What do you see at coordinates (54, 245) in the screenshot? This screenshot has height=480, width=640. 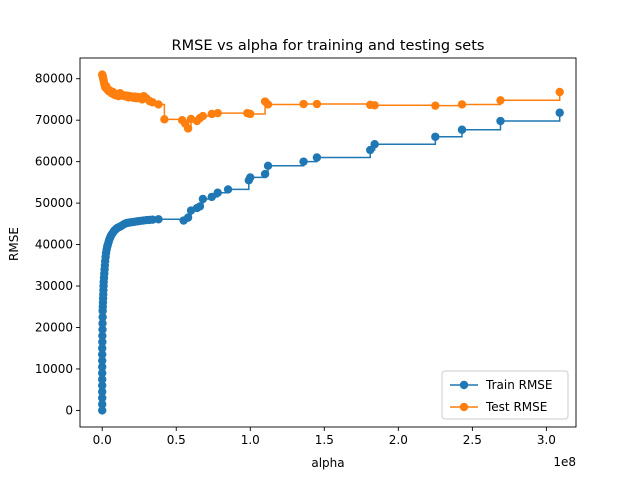 I see `y-tick-label: 40000` at bounding box center [54, 245].